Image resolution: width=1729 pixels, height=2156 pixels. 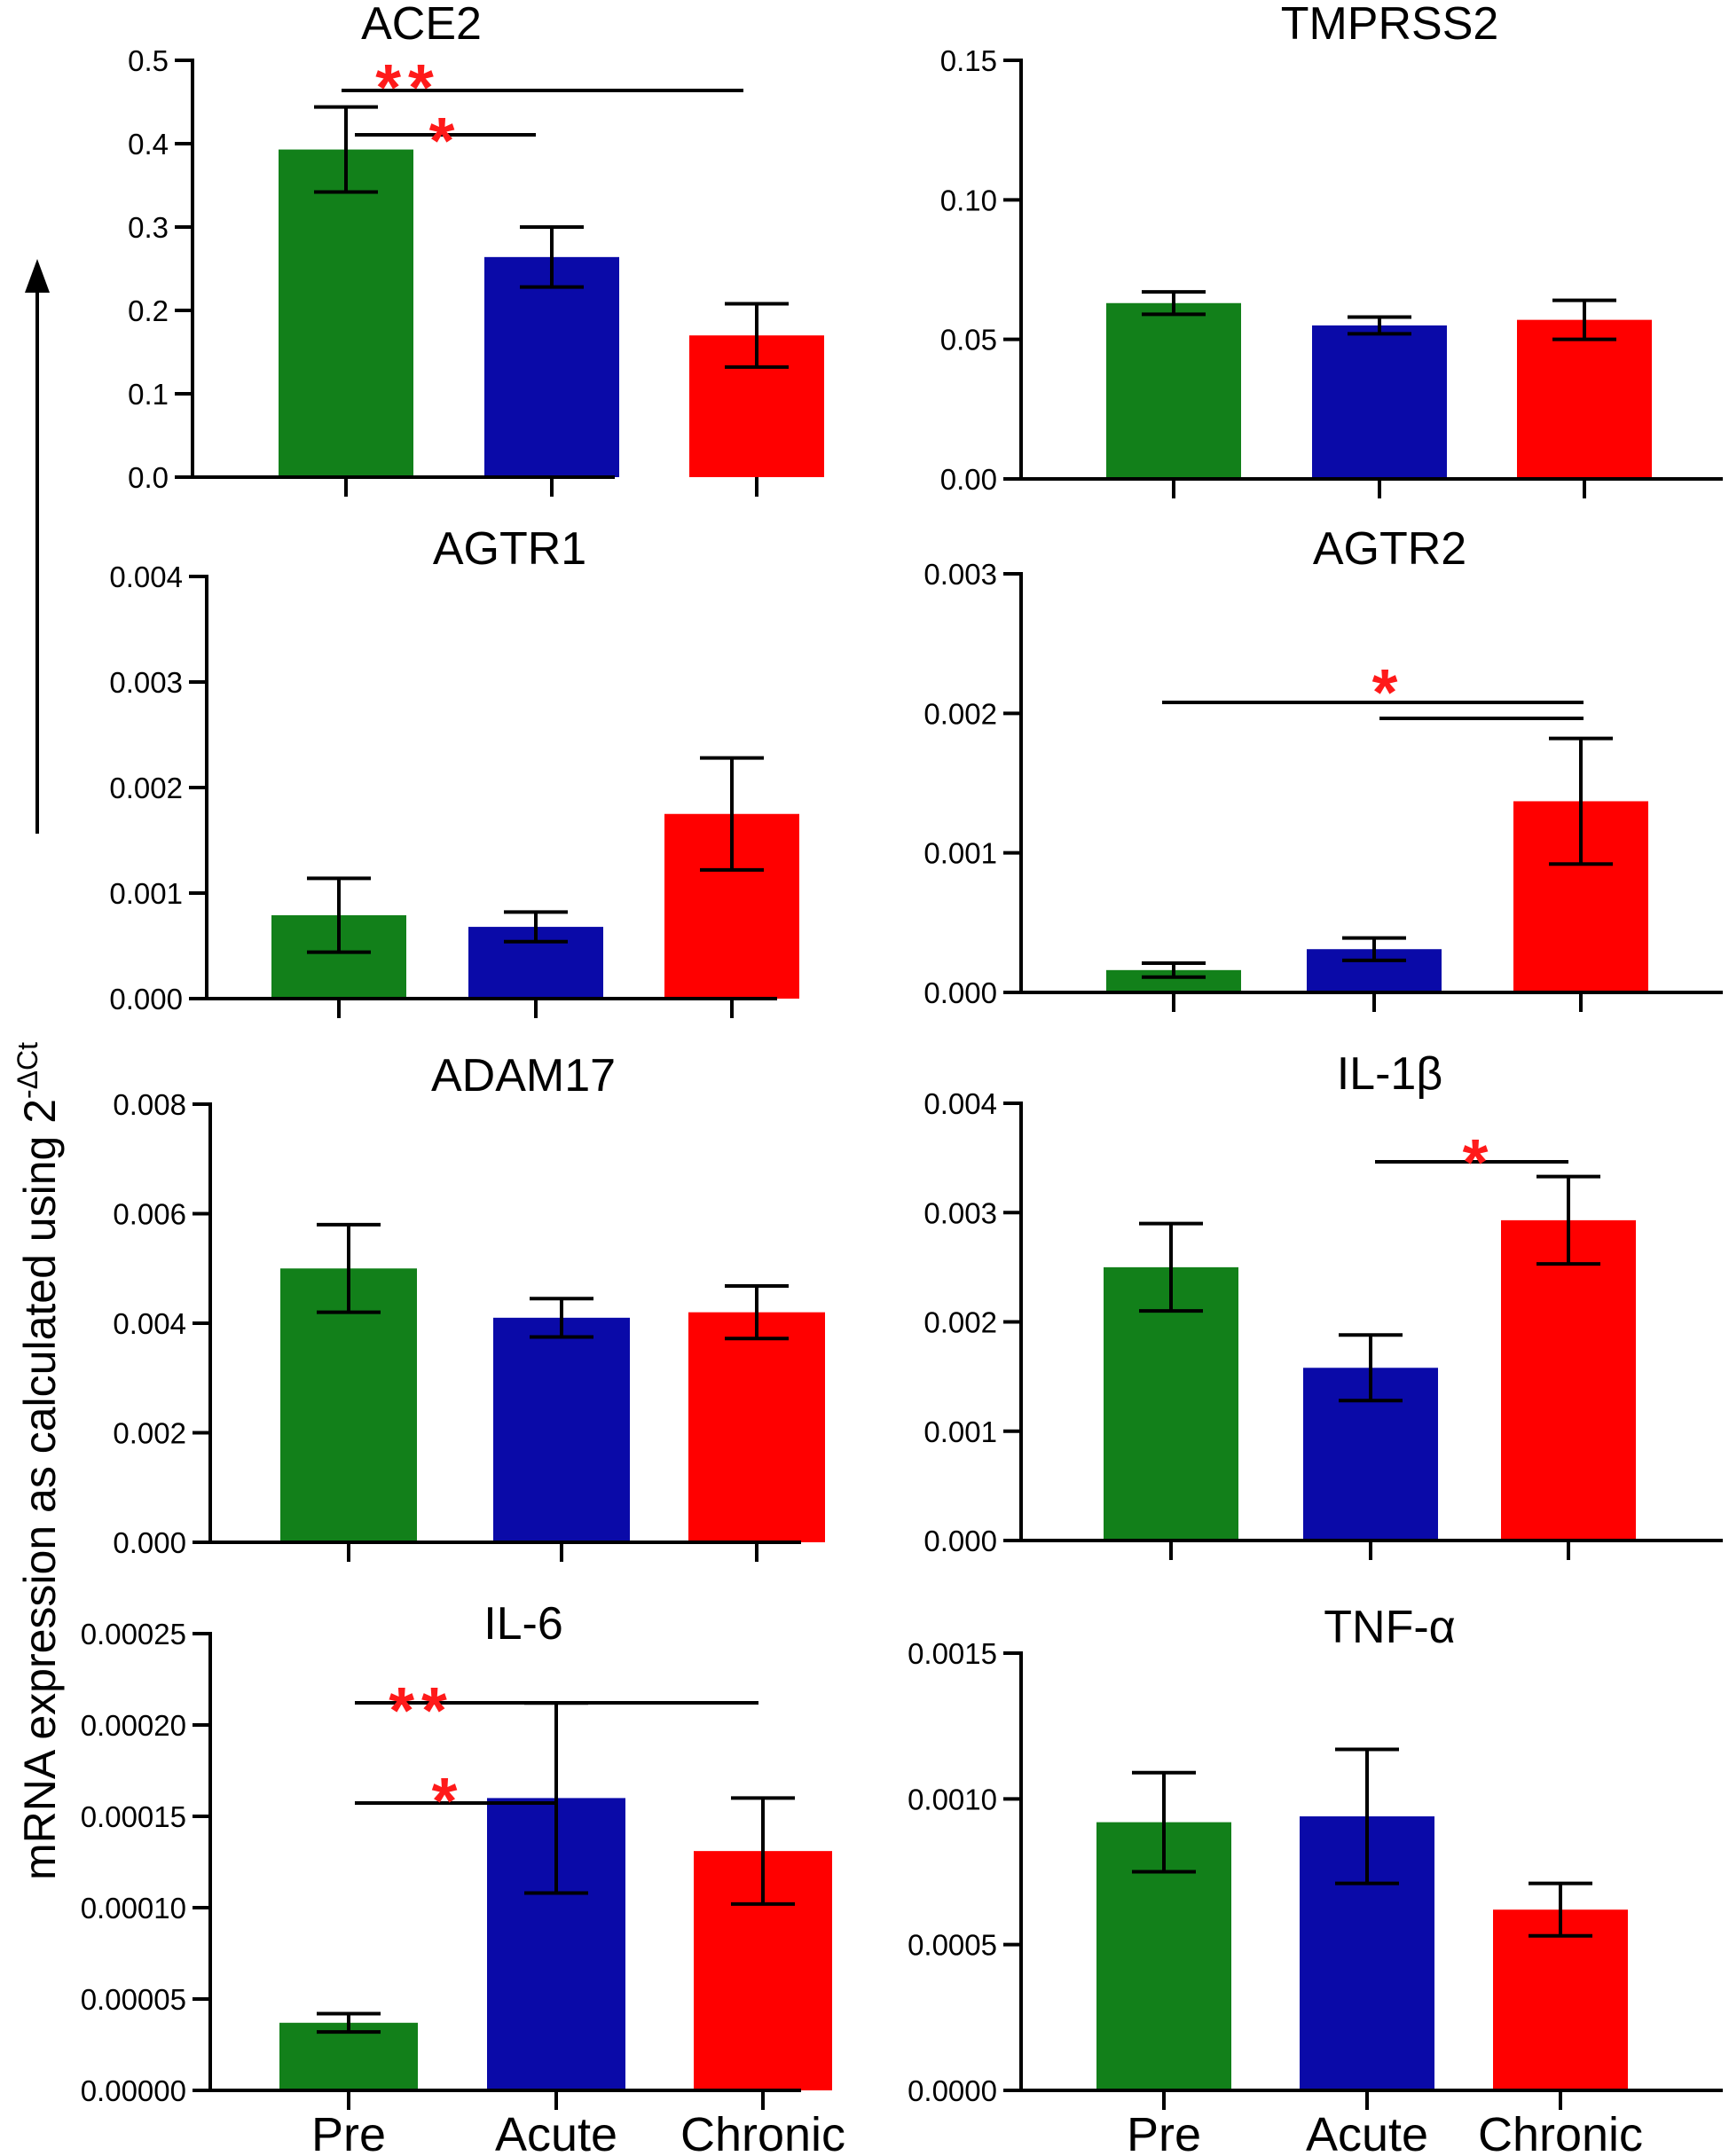 I want to click on panel-il-1b: IL-1β 0.000 0.001 0.002 0.003 0.004 *, so click(x=1323, y=1304).